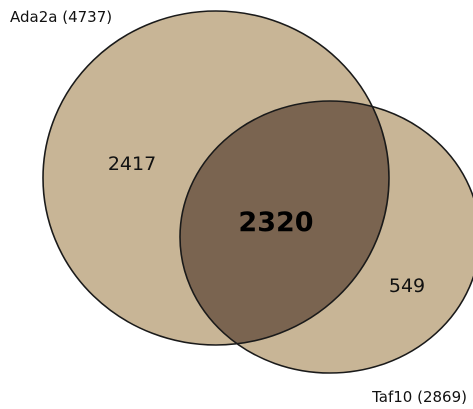 This screenshot has width=473, height=409. Describe the element at coordinates (275, 222) in the screenshot. I see `count-overlap: 2320` at that location.